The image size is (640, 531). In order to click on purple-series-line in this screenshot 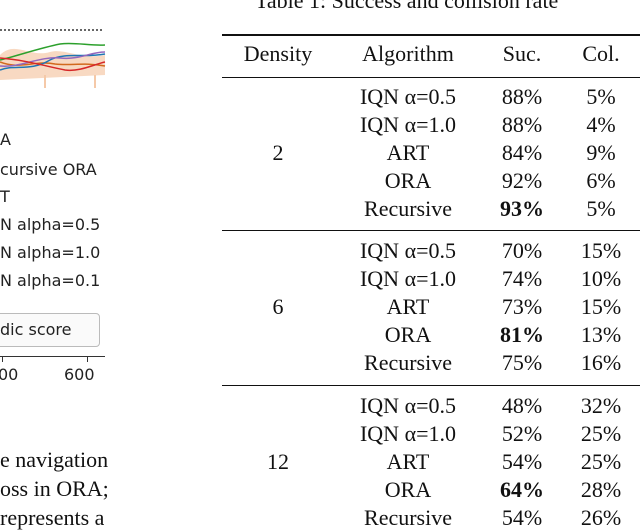, I will do `click(53, 59)`.